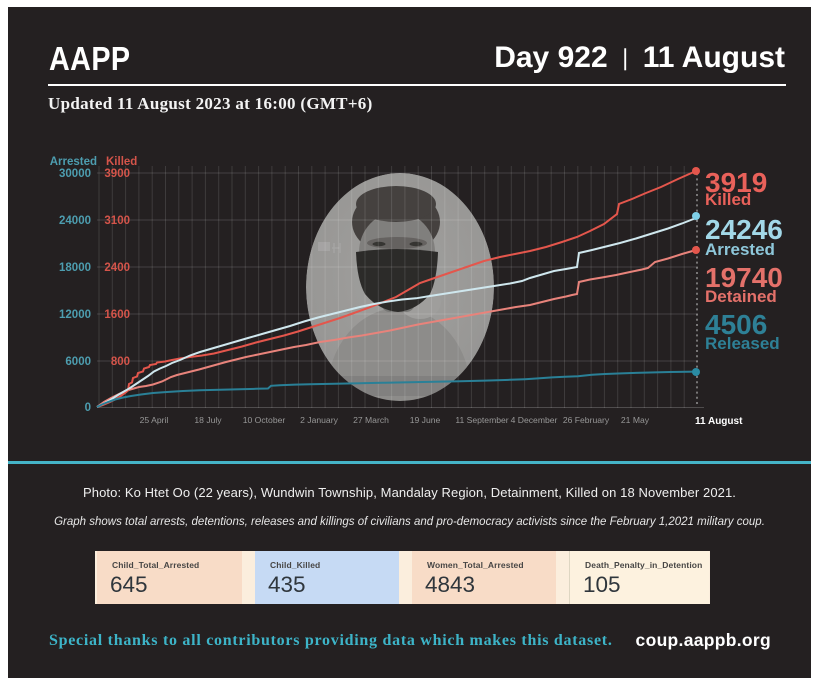 This screenshot has height=687, width=820. Describe the element at coordinates (586, 420) in the screenshot. I see `svg-text: 26 February` at that location.